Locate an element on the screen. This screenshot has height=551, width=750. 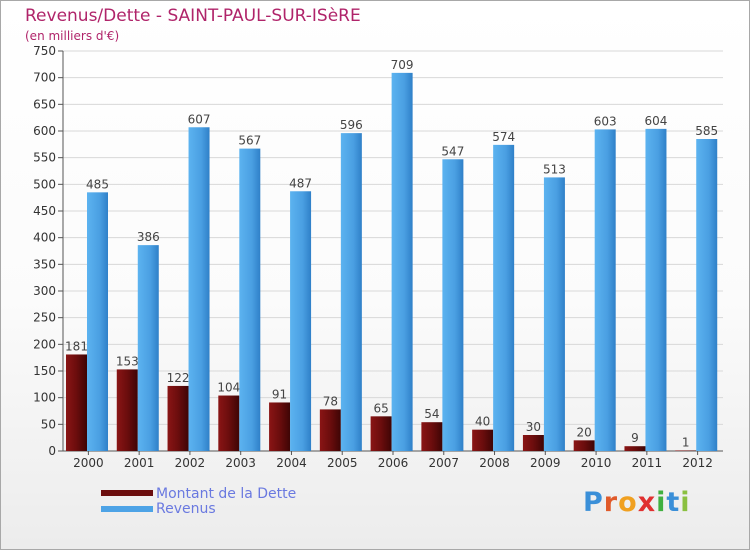
data-label-revenue: 596 is located at coordinates (351, 125).